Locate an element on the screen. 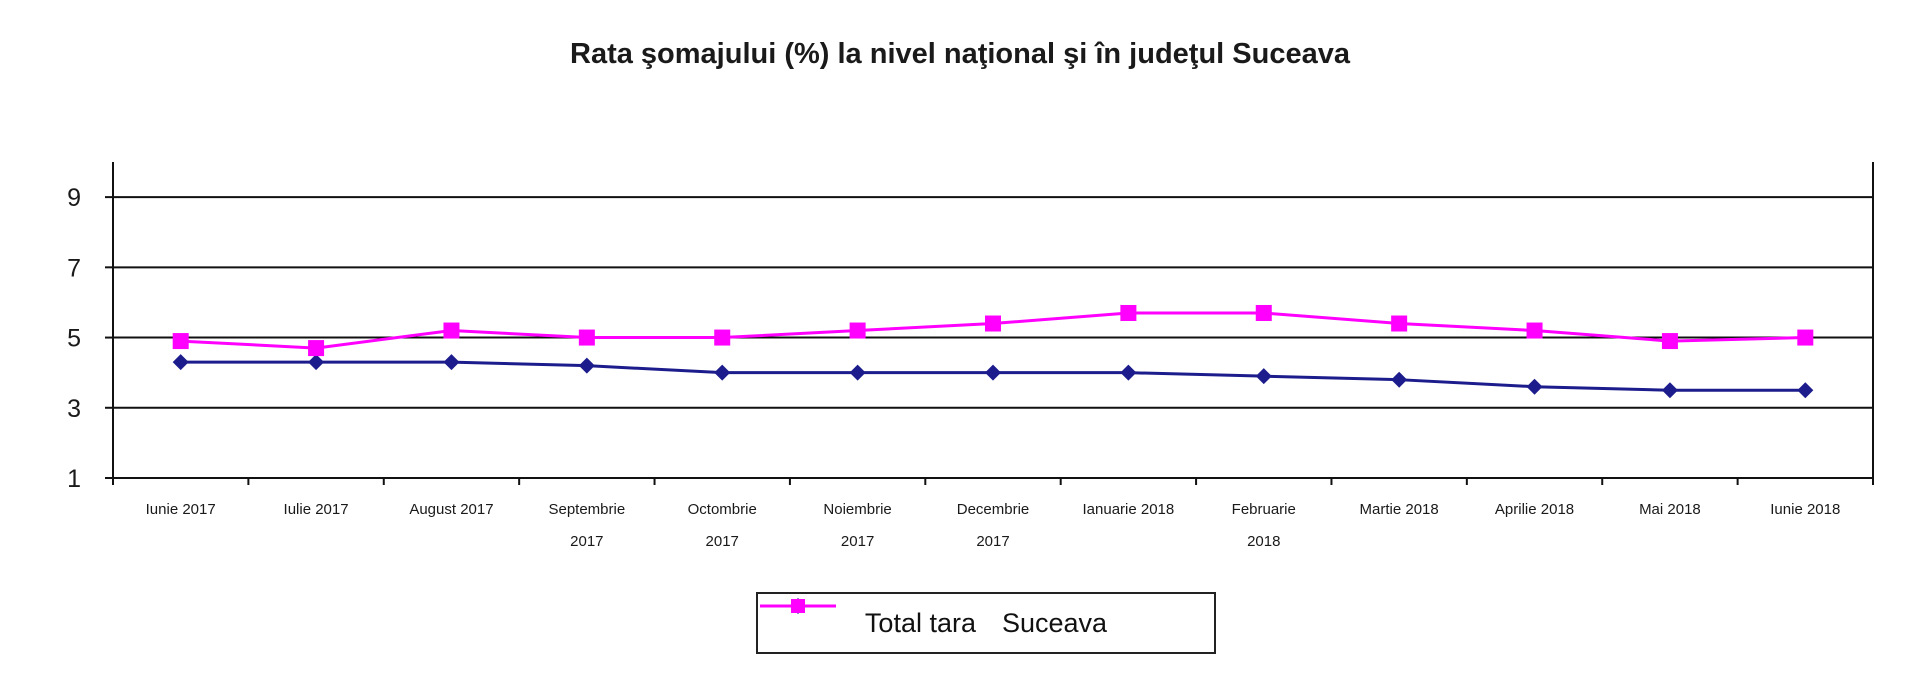 Image resolution: width=1920 pixels, height=688 pixels. y-tick-label: 7 is located at coordinates (74, 268).